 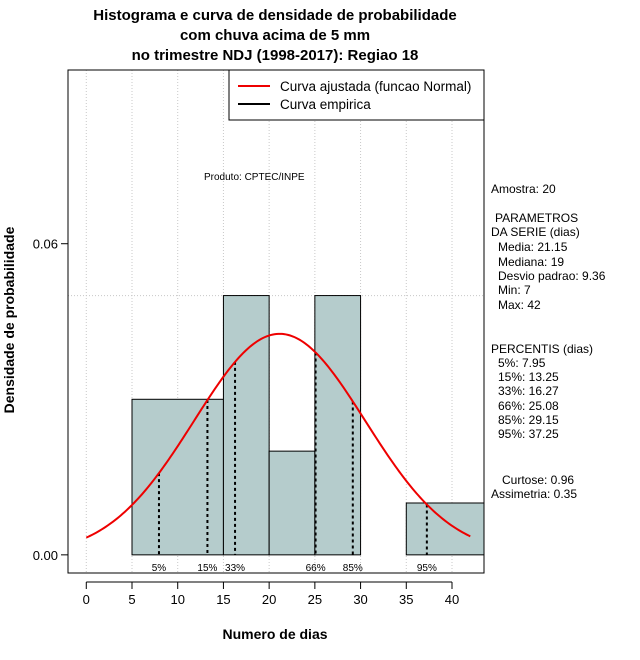 What do you see at coordinates (542, 349) in the screenshot?
I see `stat-percentis-title: PERCENTIS (dias)` at bounding box center [542, 349].